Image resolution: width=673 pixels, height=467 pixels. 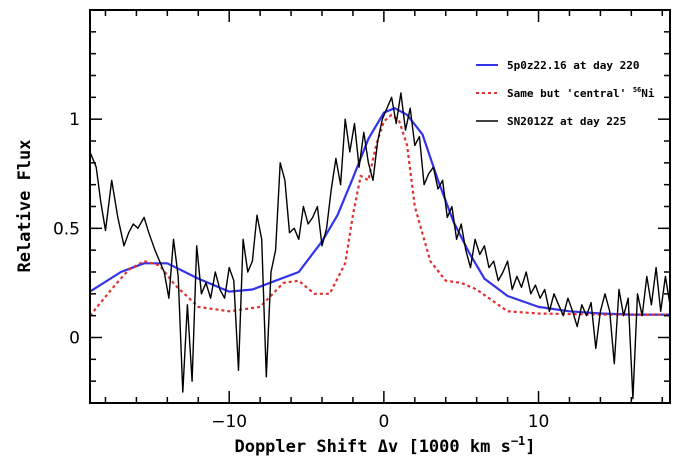 I want to click on legend-label-sn2012z: SN2012Z at day 225, so click(x=566, y=121).